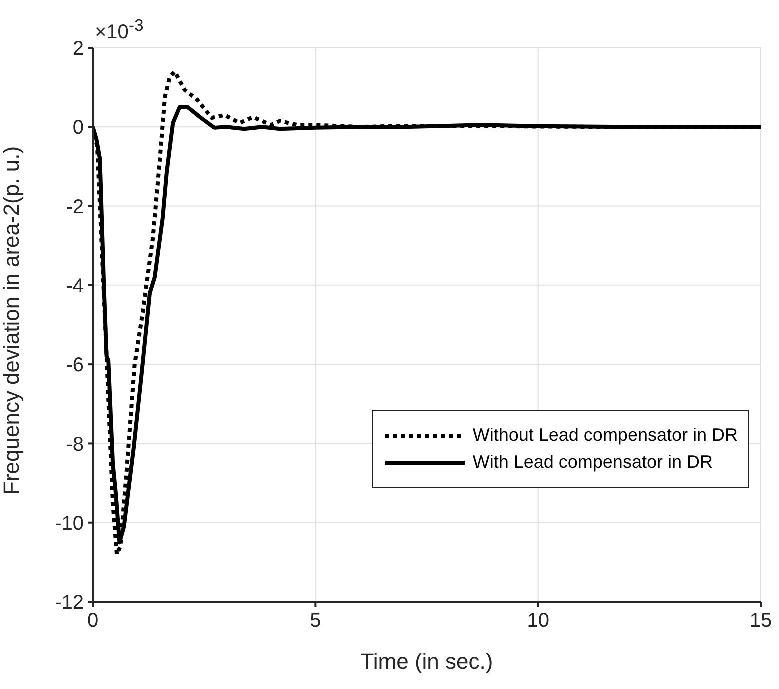 The width and height of the screenshot is (779, 689). I want to click on x-axis-title: Time (in sec.), so click(427, 661).